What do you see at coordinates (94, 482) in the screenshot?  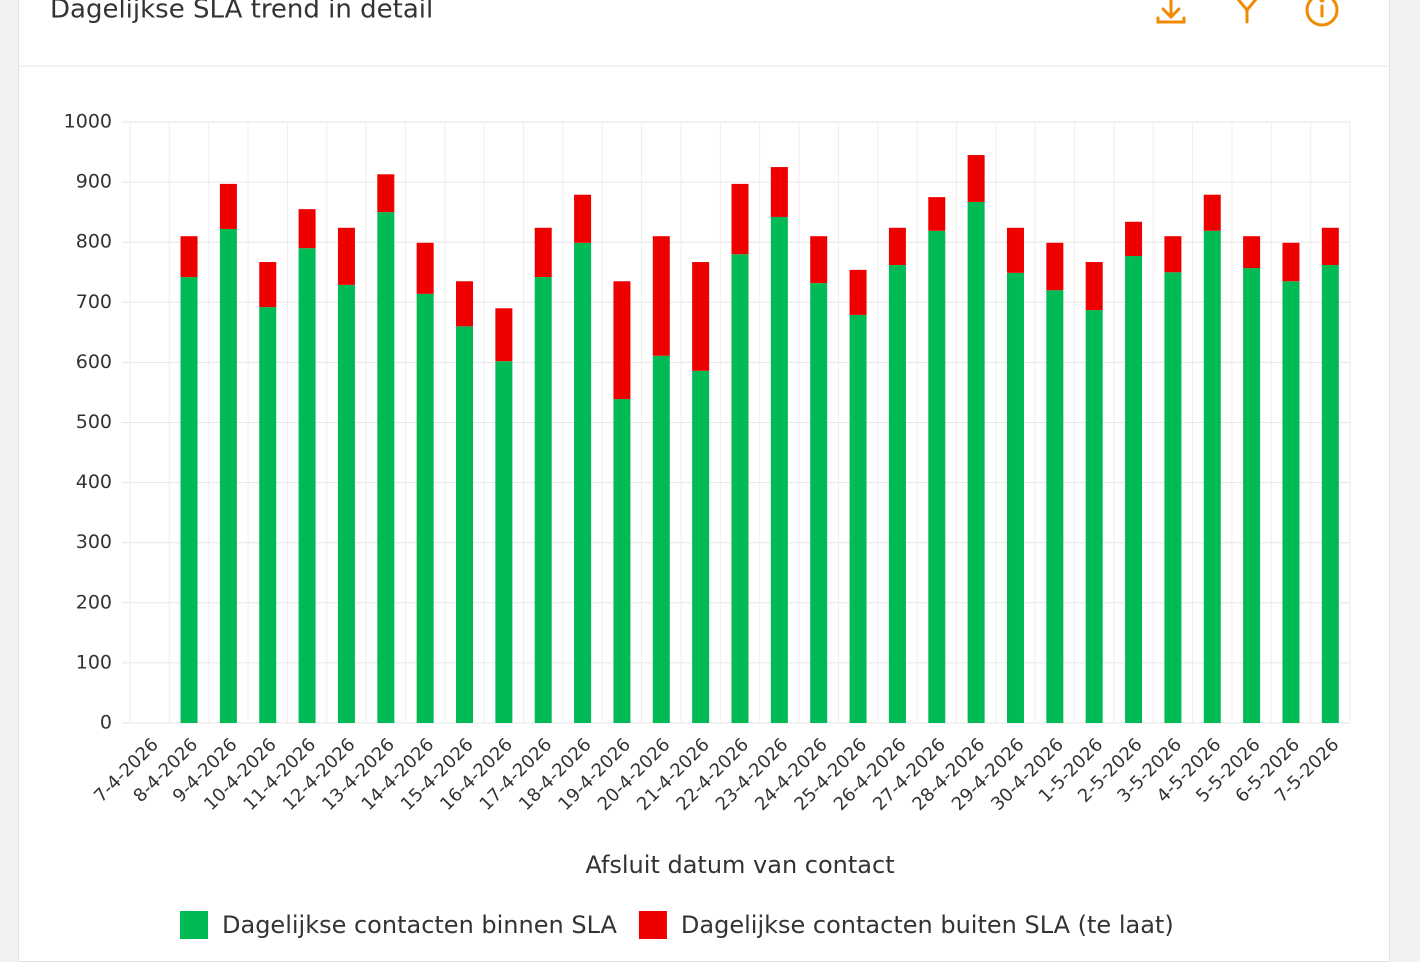 I see `y-tick-label: 400` at bounding box center [94, 482].